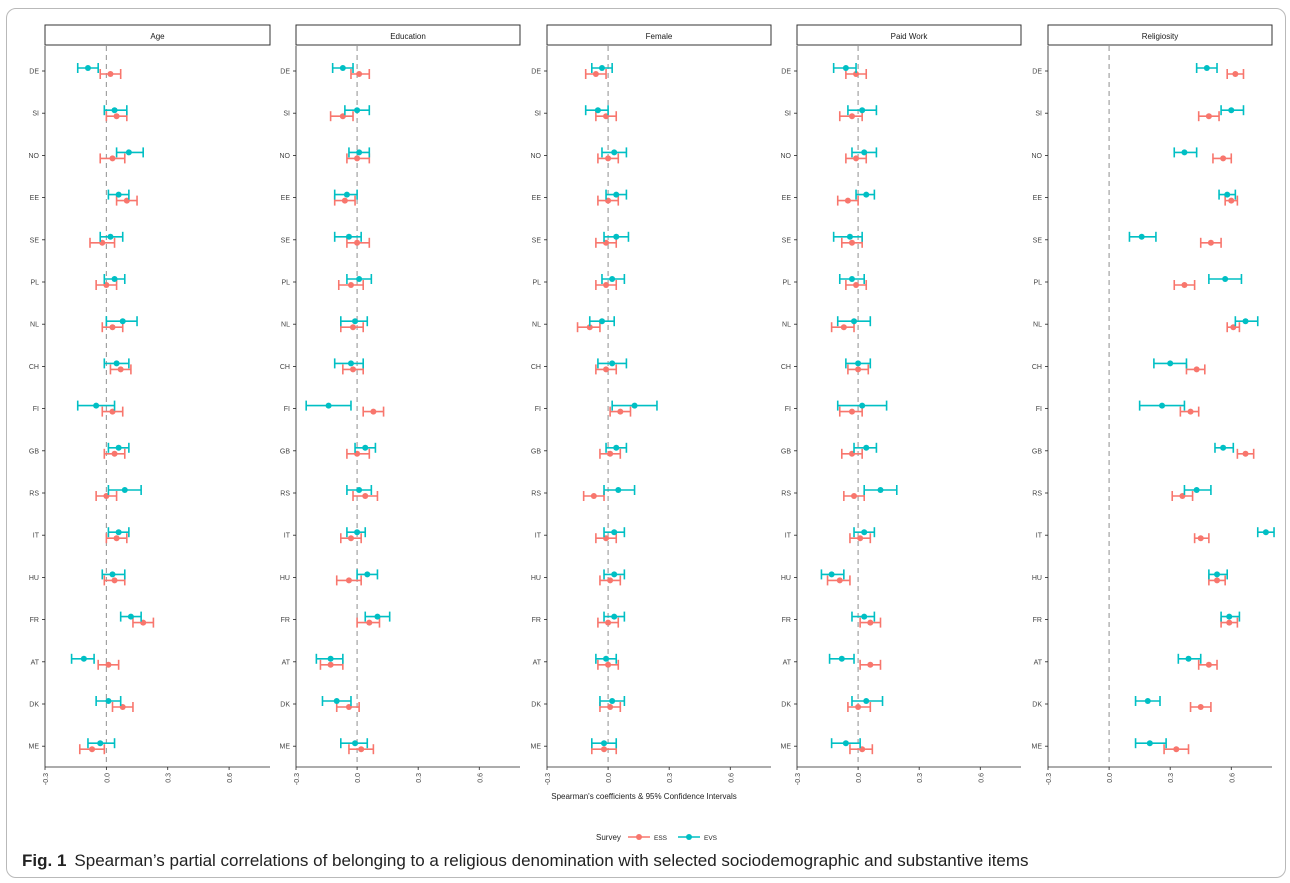 Image resolution: width=1290 pixels, height=883 pixels. I want to click on point-ess-ee, so click(1231, 200).